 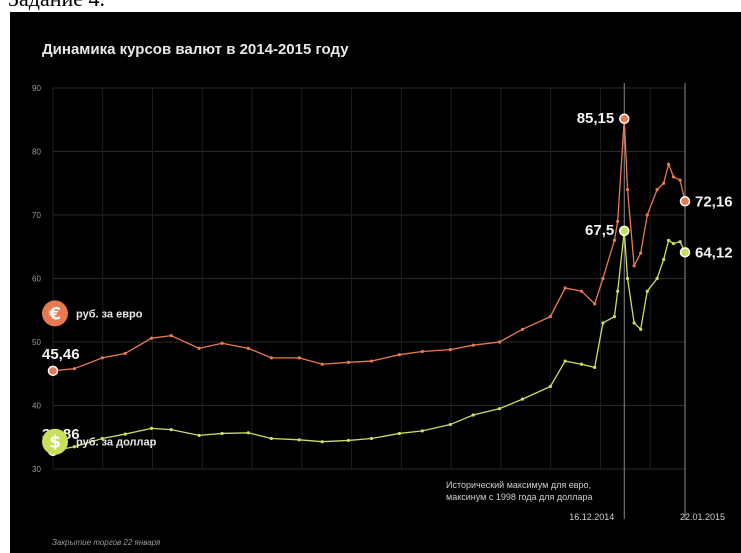 I want to click on page-heading: Задание 4., so click(x=56, y=6).